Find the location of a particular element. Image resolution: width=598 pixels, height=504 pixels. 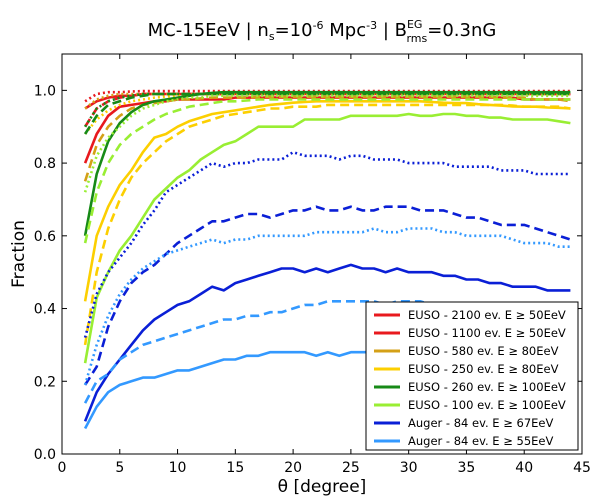

y-tick-label-4: 0.8 is located at coordinates (45, 164).